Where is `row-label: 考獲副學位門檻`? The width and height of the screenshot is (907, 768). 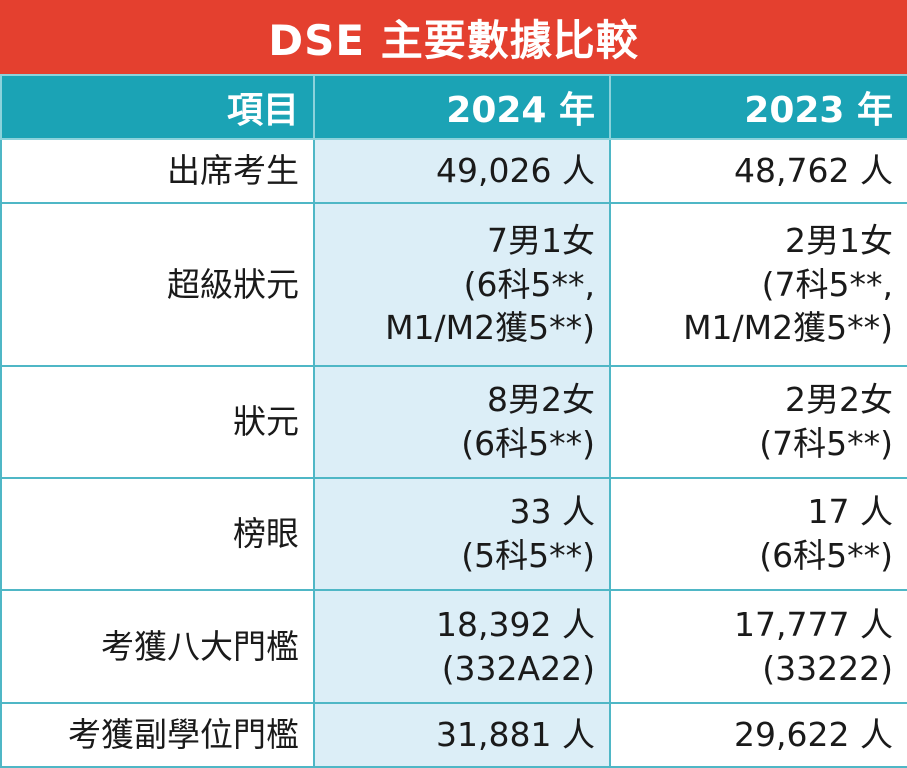 row-label: 考獲副學位門檻 is located at coordinates (157, 734).